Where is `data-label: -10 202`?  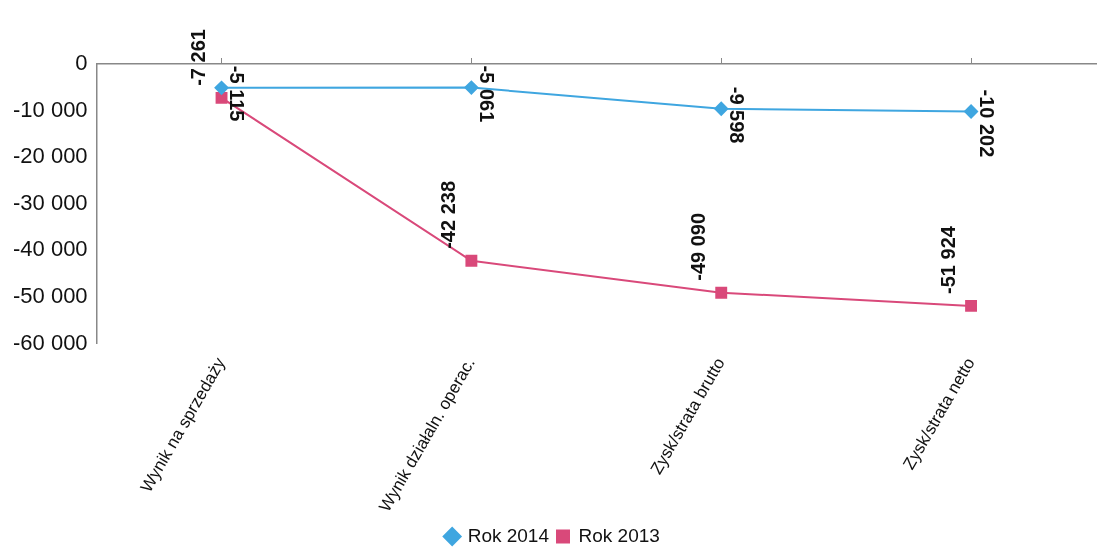 data-label: -10 202 is located at coordinates (986, 123).